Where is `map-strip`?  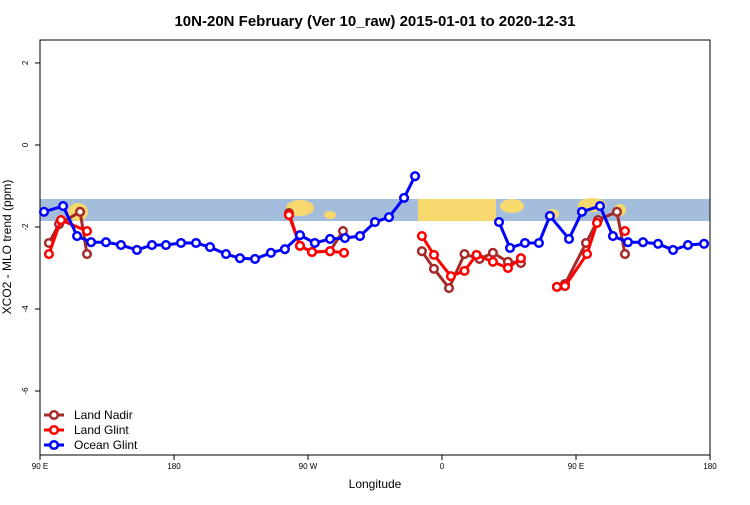 map-strip is located at coordinates (375, 209).